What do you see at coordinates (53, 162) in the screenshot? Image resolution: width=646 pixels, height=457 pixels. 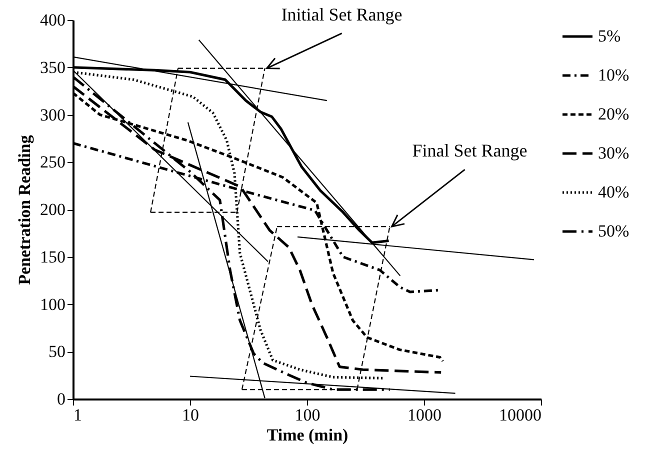 I see `y-tick-label: 250` at bounding box center [53, 162].